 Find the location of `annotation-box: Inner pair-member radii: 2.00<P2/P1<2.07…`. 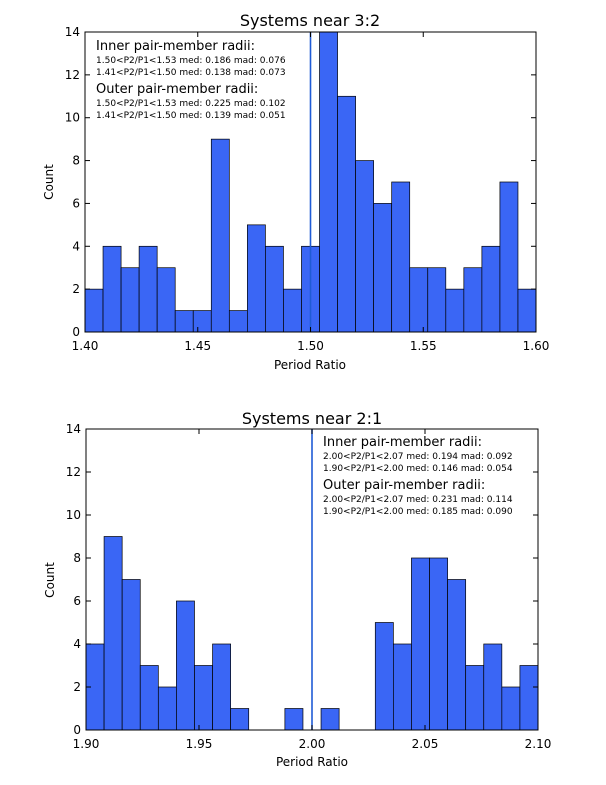

annotation-box: Inner pair-member radii: 2.00<P2/P1<2.07… is located at coordinates (418, 476).